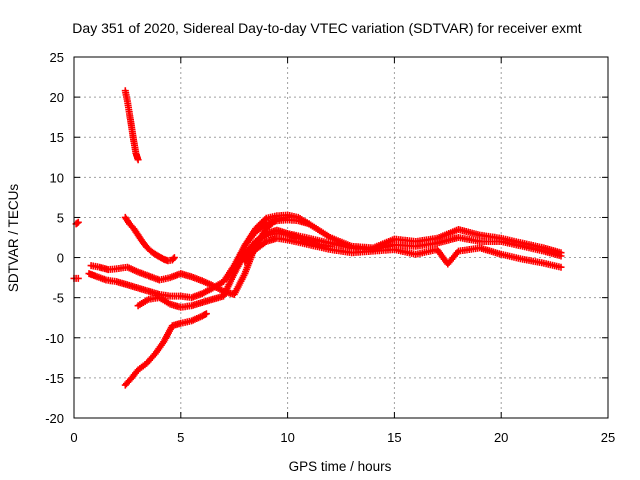 This screenshot has height=480, width=640. I want to click on y-tick-label: 0, so click(60, 258).